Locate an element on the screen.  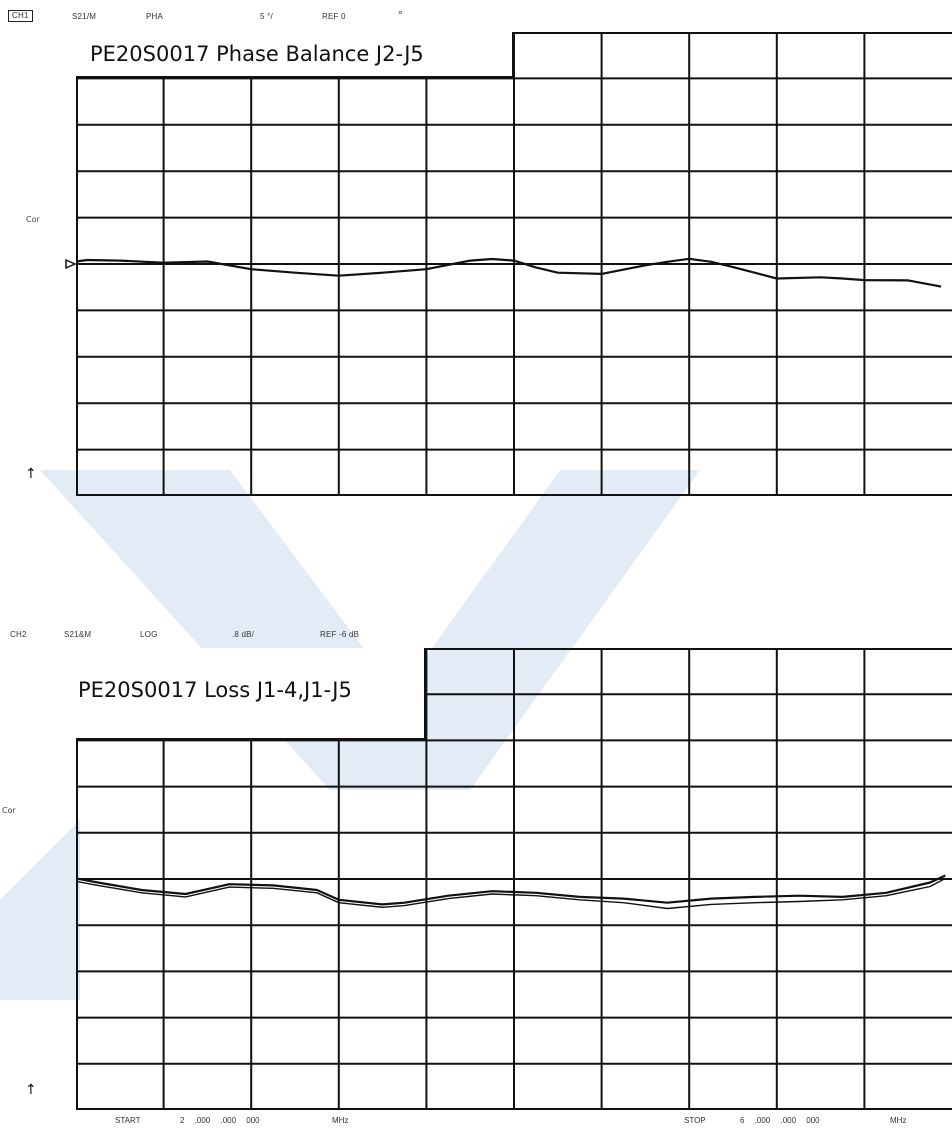
reference-marker-icon is located at coordinates (71, 264).